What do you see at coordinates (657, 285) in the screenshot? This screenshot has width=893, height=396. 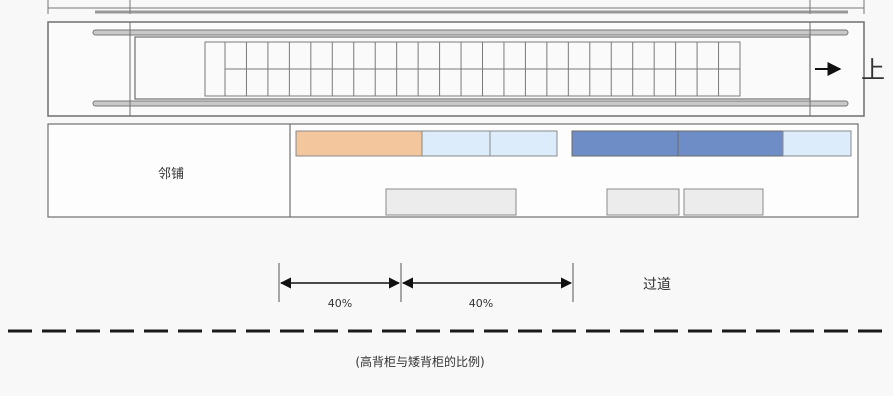 I see `aisle-label: 过道` at bounding box center [657, 285].